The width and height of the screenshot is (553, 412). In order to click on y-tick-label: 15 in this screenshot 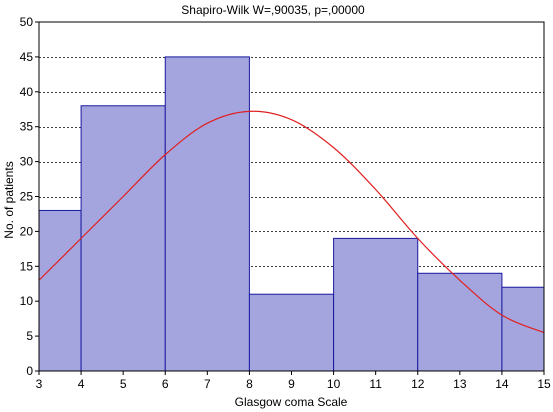, I will do `click(27, 266)`.